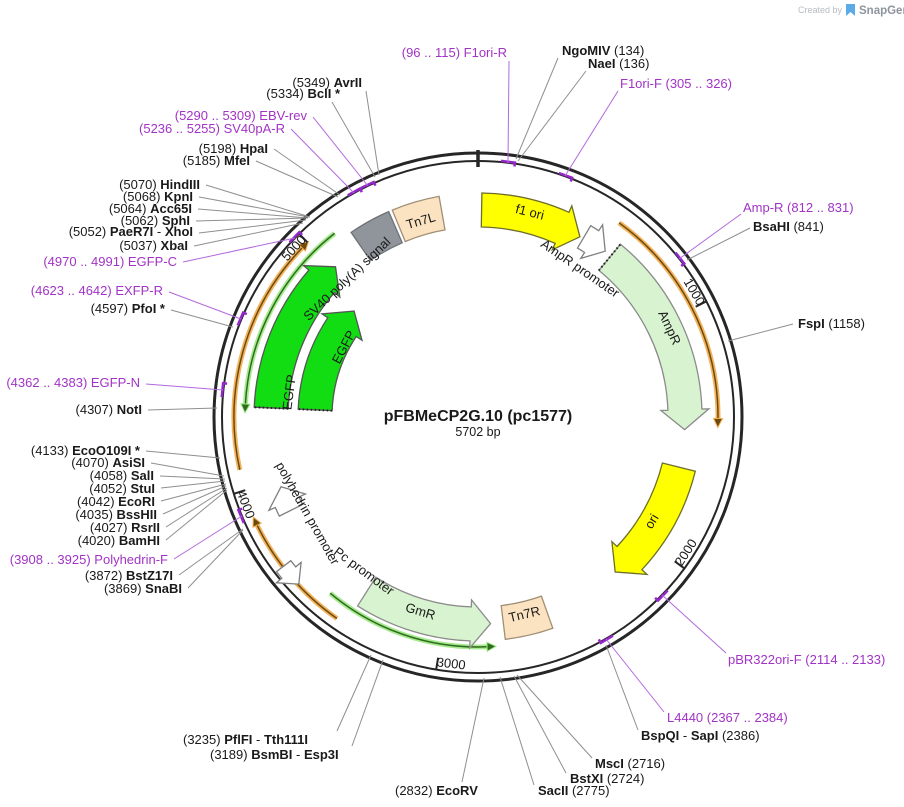  I want to click on enzyme-label-msci: MscI (2716), so click(630, 763).